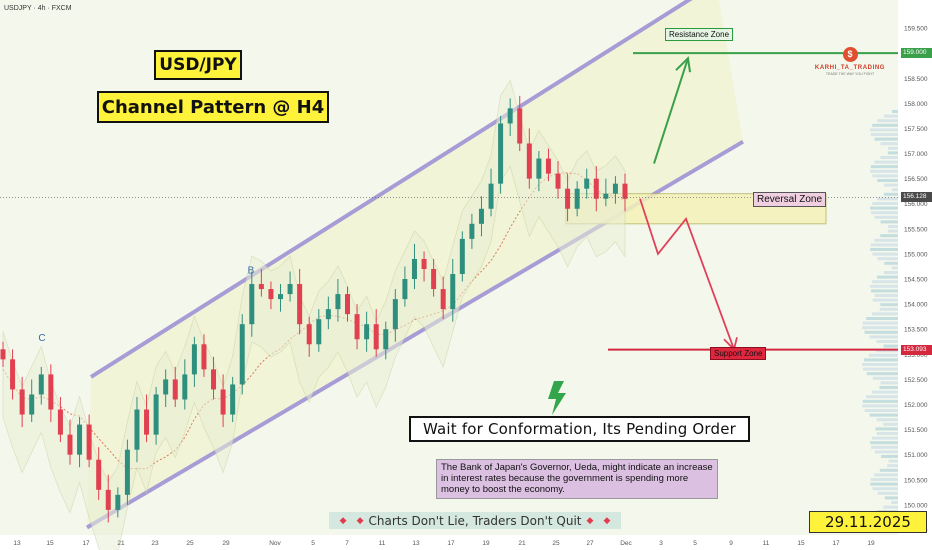 The width and height of the screenshot is (932, 550). Describe the element at coordinates (868, 522) in the screenshot. I see `date-badge: 29.11.2025` at that location.